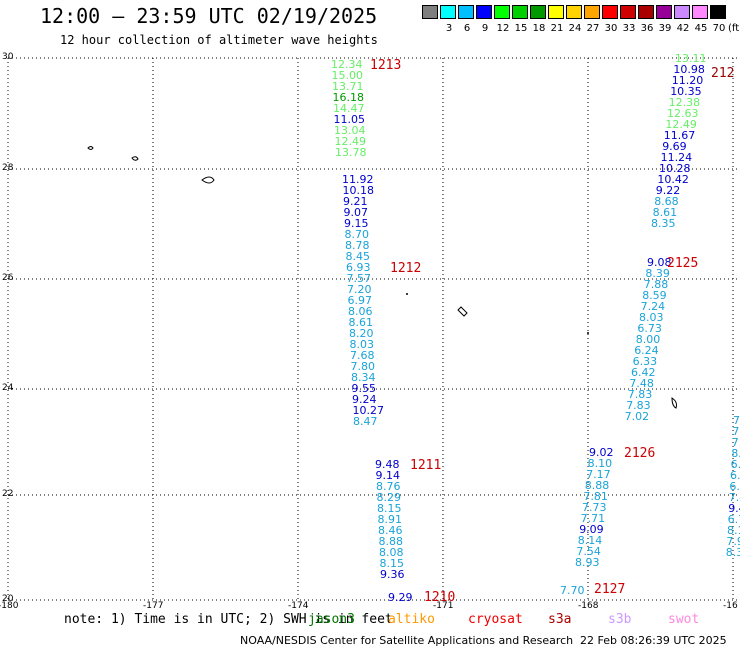 Image resolution: width=740 pixels, height=650 pixels. Describe the element at coordinates (298, 606) in the screenshot. I see `longitude-label: -174` at that location.